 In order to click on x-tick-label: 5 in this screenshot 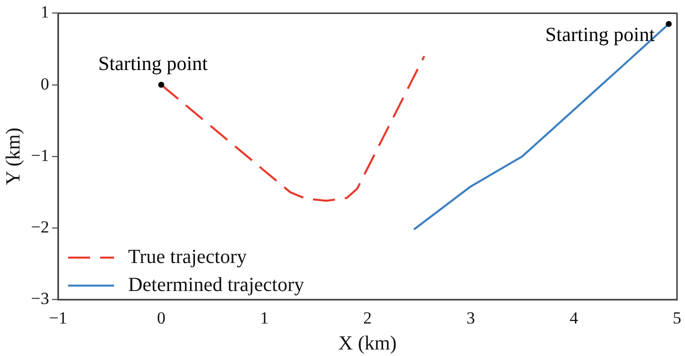, I will do `click(677, 318)`.